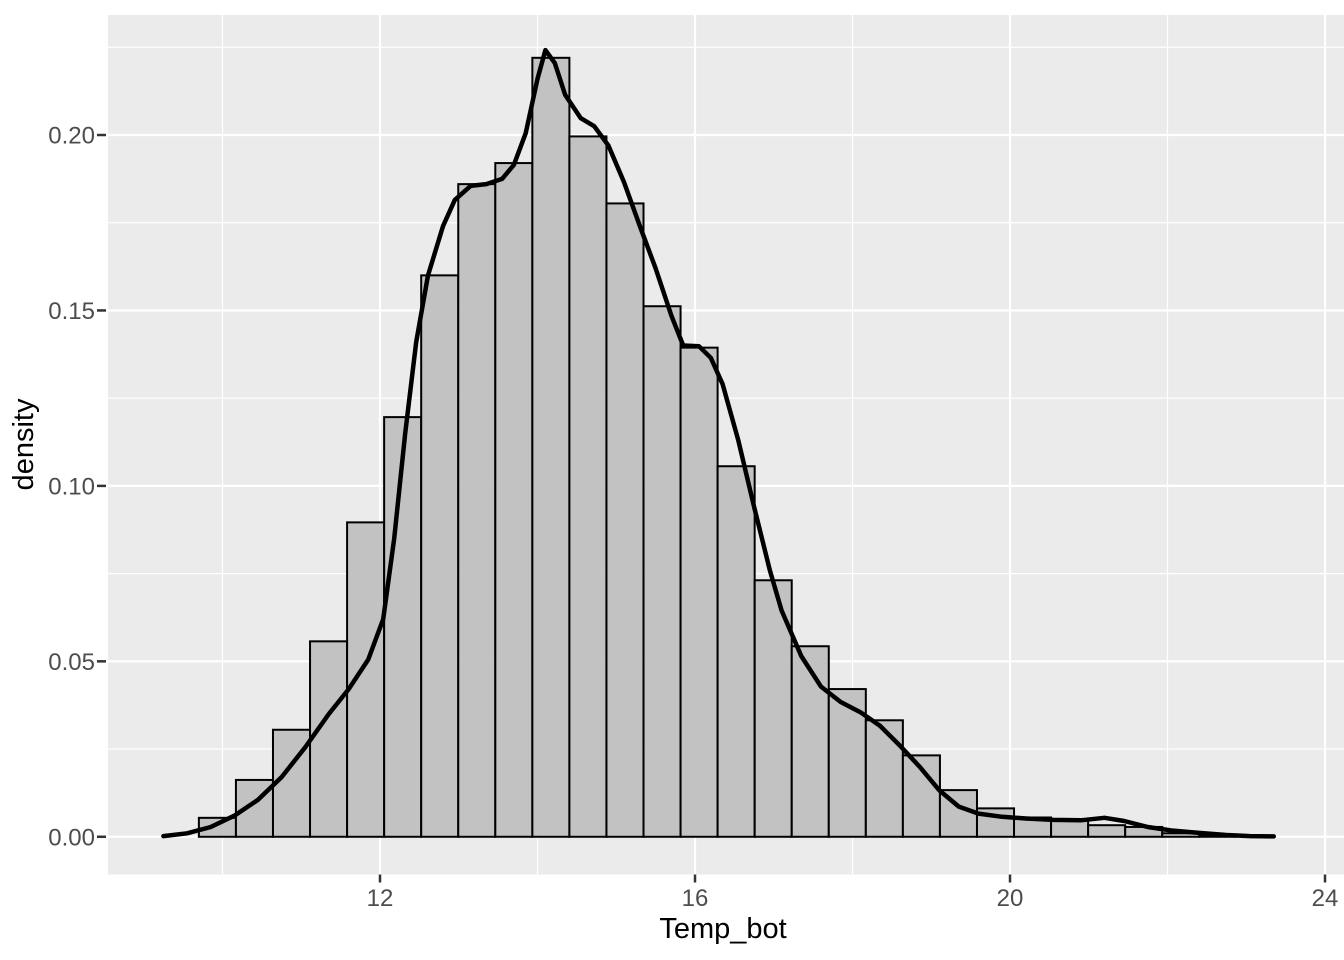 The height and width of the screenshot is (960, 1344). I want to click on x-tick-label: 20, so click(1010, 898).